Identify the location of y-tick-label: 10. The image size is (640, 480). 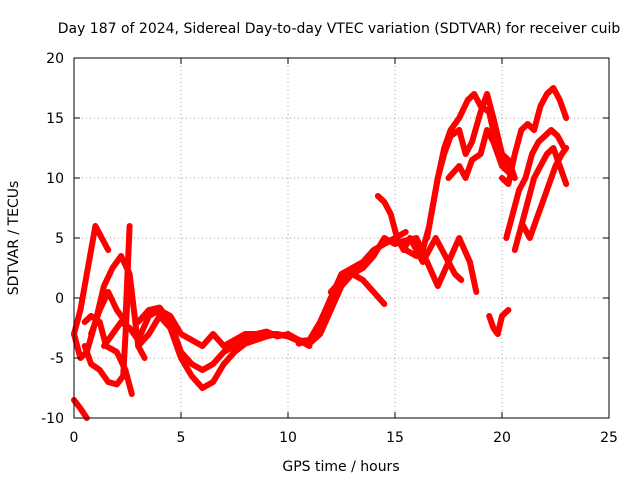
(55, 179).